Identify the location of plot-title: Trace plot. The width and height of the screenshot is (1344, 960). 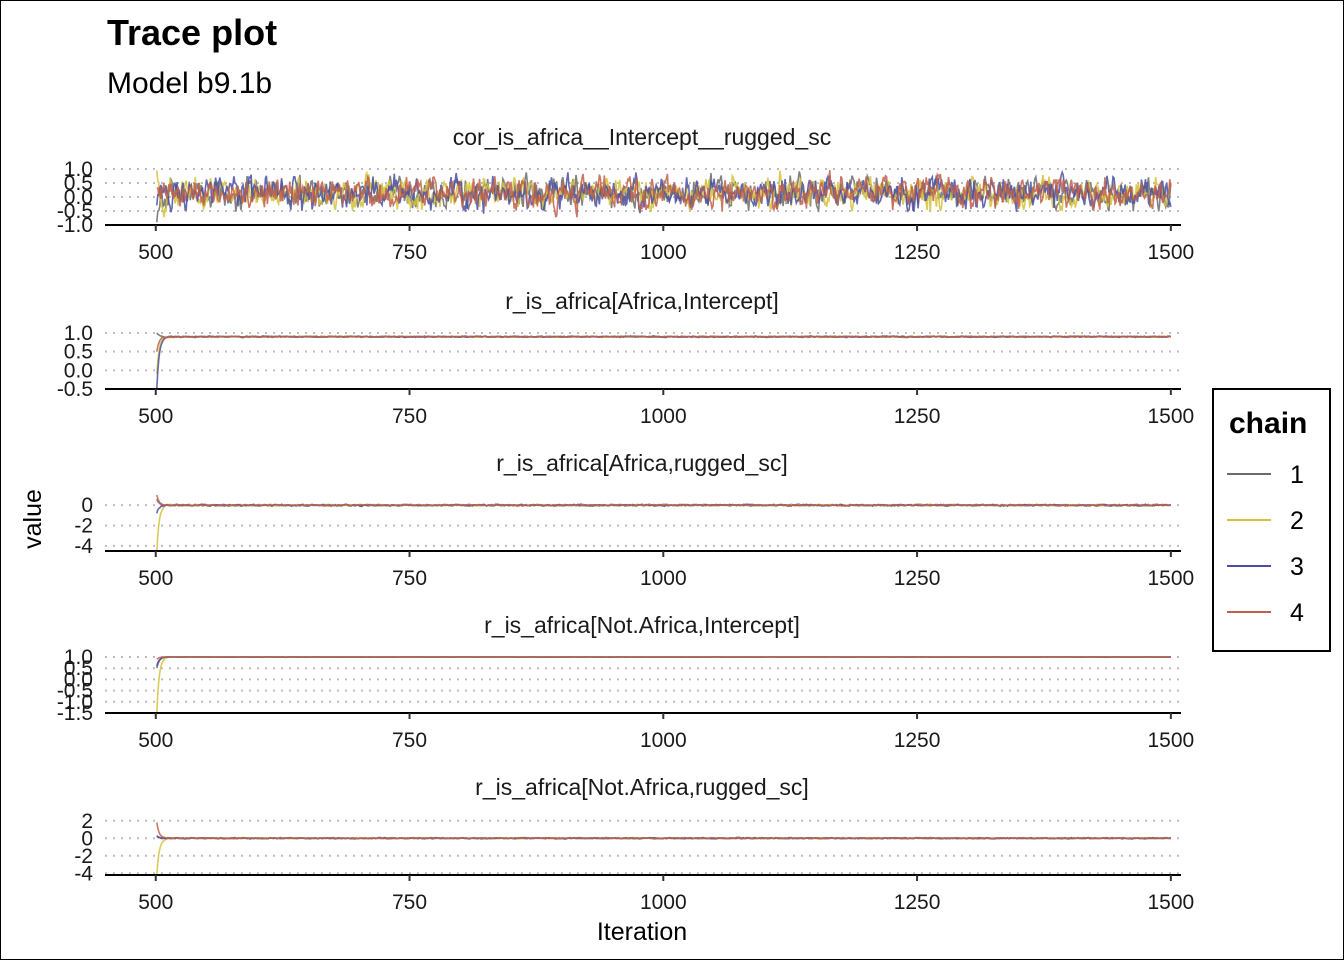
(192, 32).